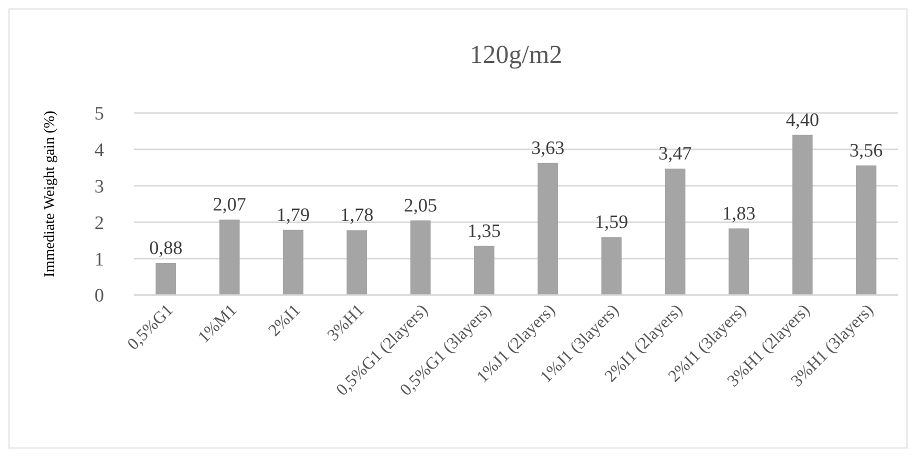  I want to click on data-label: 3,63, so click(547, 148).